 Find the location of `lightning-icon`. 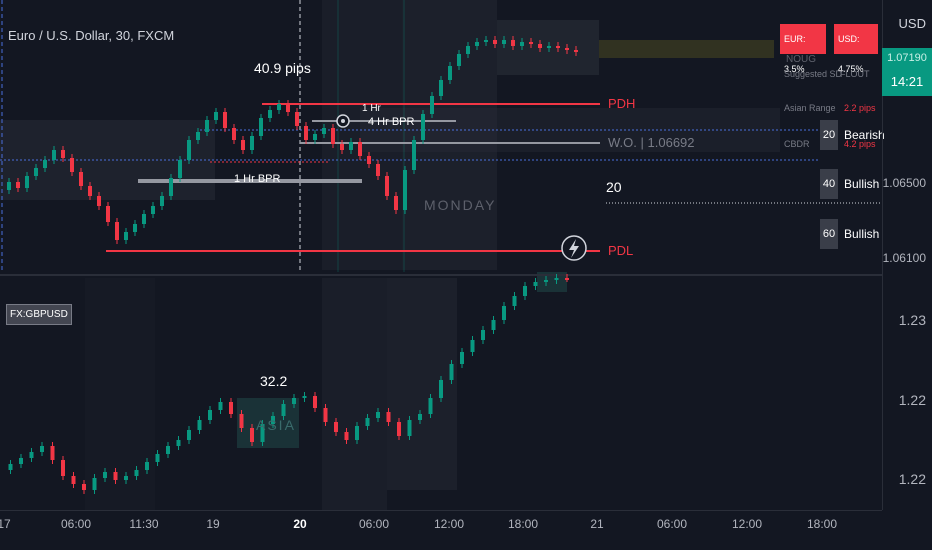

lightning-icon is located at coordinates (574, 248).